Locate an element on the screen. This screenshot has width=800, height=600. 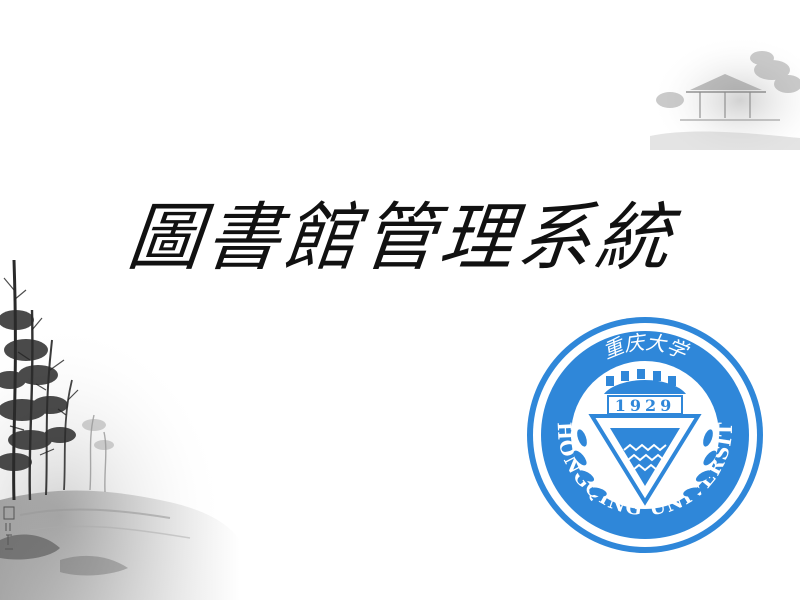
seal-graphic: 重庆大学 CHONGQING UNIVERSITY 1929 is located at coordinates (641, 431).